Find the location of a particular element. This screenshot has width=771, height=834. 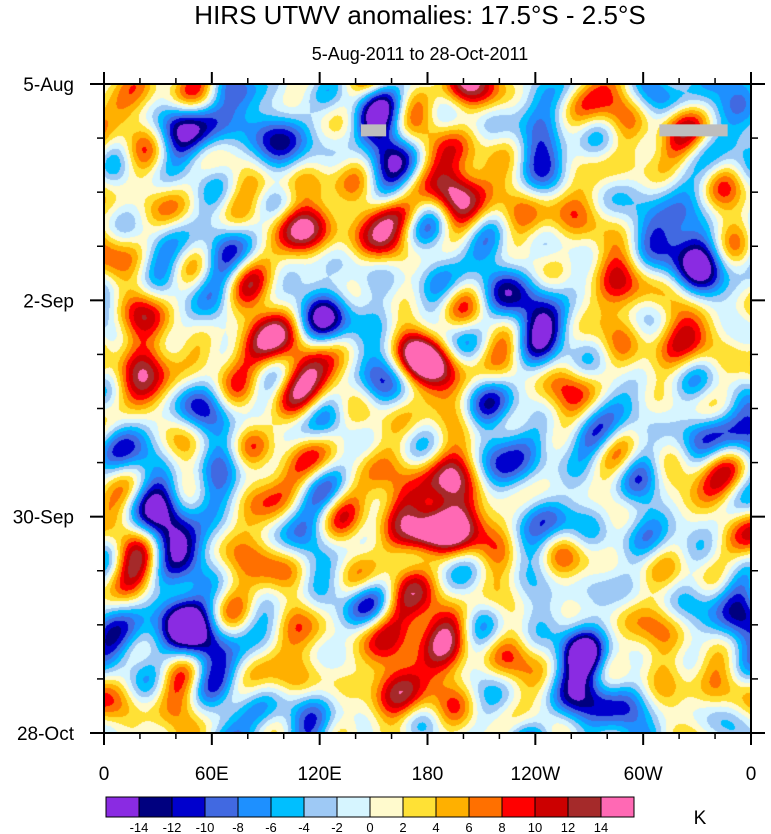

x-tick-label: 60E is located at coordinates (212, 774).